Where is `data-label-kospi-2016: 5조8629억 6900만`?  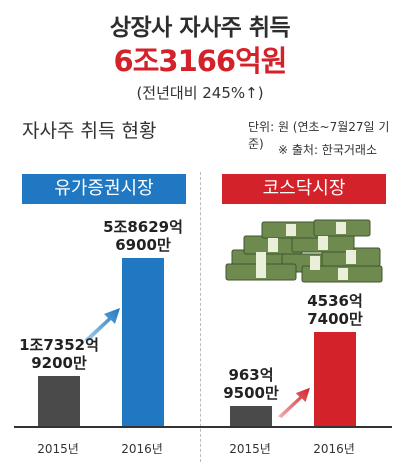 data-label-kospi-2016: 5조8629억 6900만 is located at coordinates (143, 236).